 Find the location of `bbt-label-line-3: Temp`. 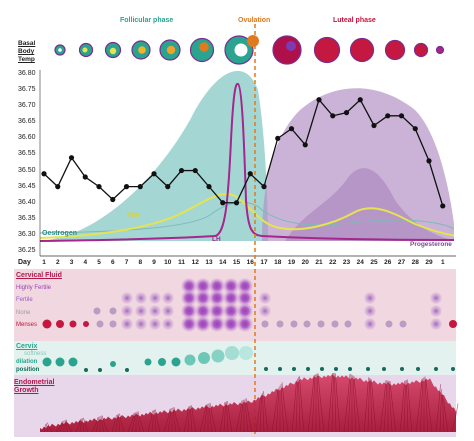

bbt-label-line-3: Temp is located at coordinates (26, 59).